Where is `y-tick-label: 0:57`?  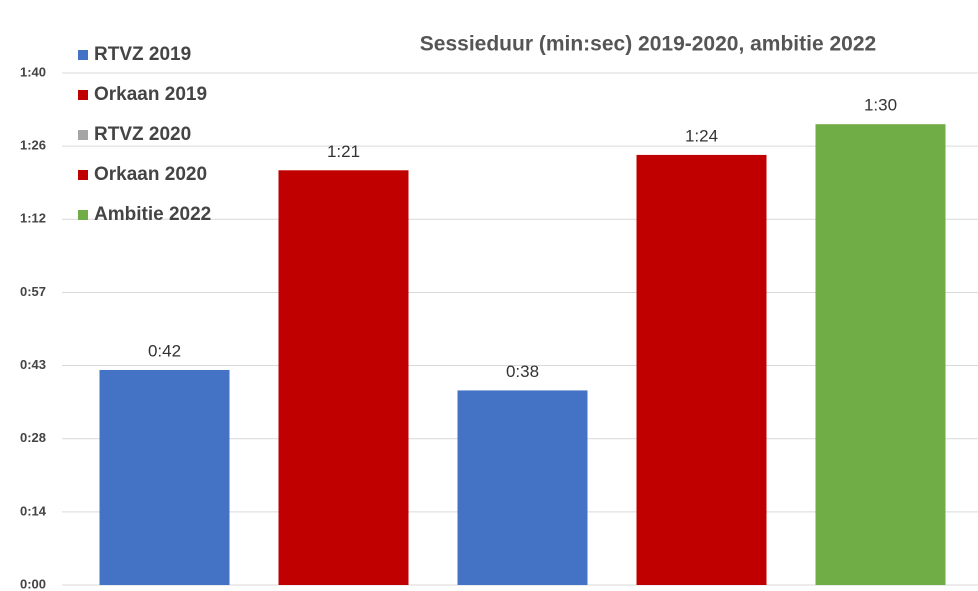 y-tick-label: 0:57 is located at coordinates (33, 291).